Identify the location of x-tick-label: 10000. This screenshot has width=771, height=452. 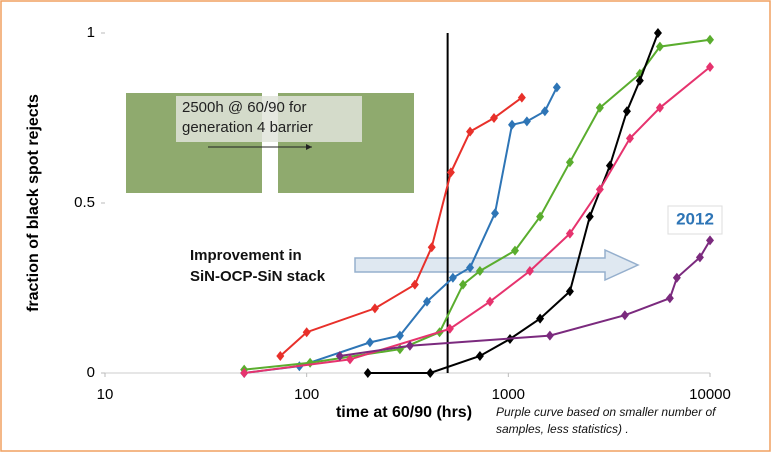
(710, 394).